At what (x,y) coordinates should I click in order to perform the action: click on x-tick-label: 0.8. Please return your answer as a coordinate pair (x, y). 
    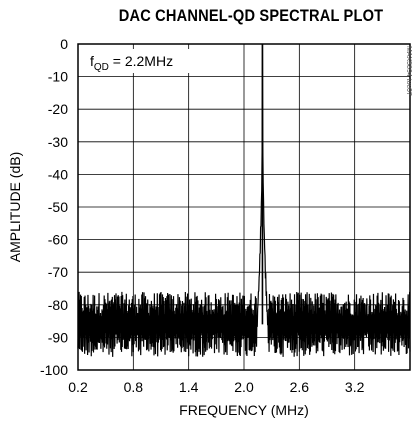
    Looking at the image, I should click on (134, 387).